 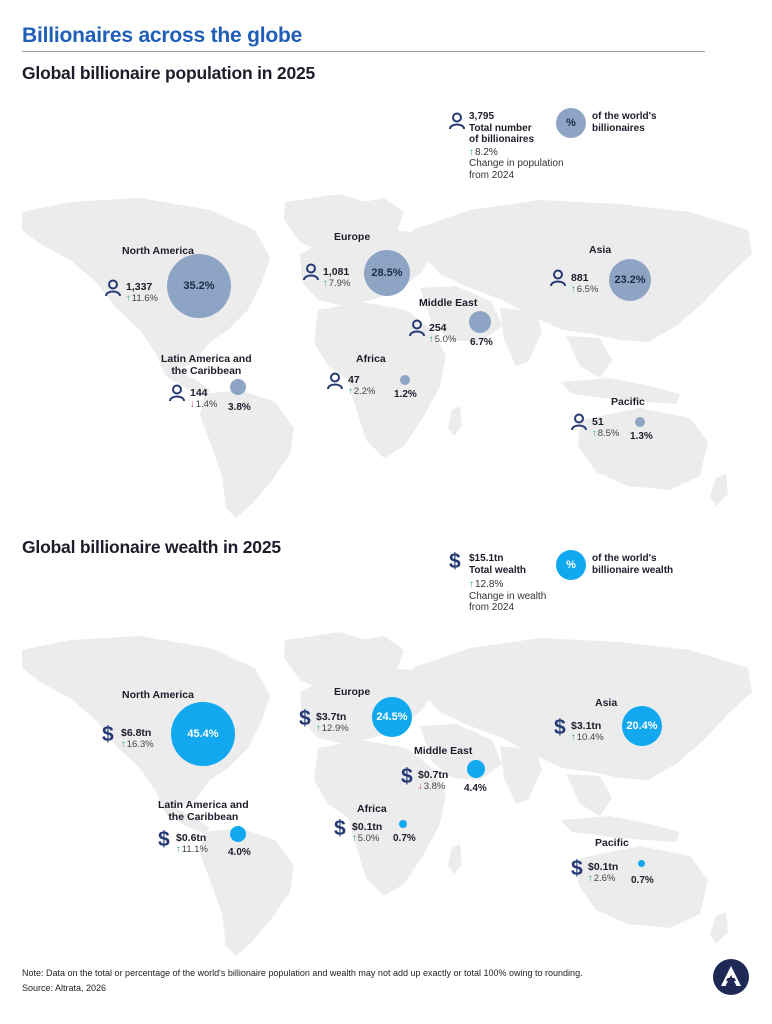 I want to click on population-legend-pct-text: of the world's billionaires, so click(x=624, y=122).